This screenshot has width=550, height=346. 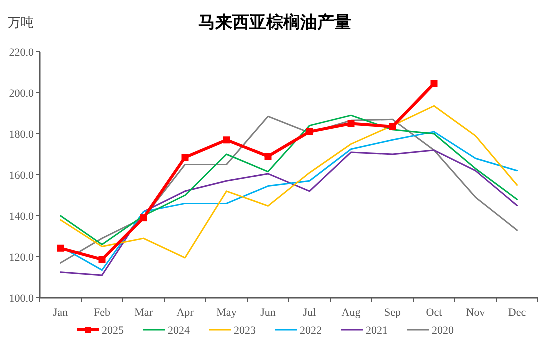 I want to click on x-tick-label: Feb, so click(x=102, y=313).